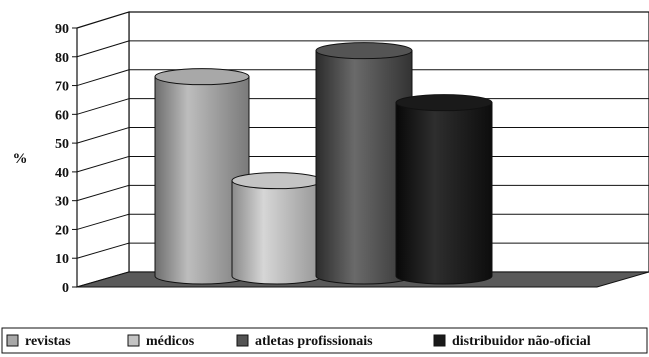 This screenshot has height=357, width=649. What do you see at coordinates (62, 87) in the screenshot?
I see `y-tick-label: 70` at bounding box center [62, 87].